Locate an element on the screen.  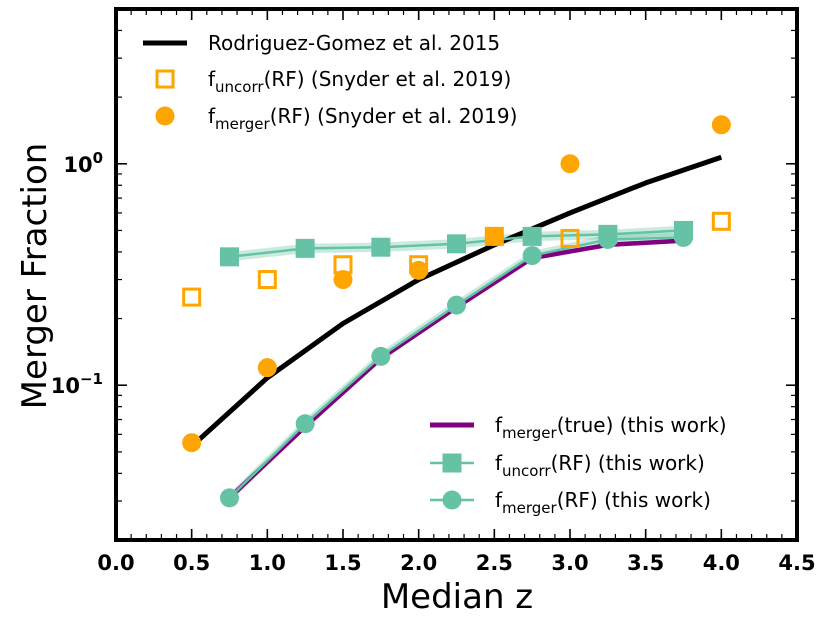
legend-top-entry: fmerger(RF) (Snyder et al. 2019) is located at coordinates (336, 118).